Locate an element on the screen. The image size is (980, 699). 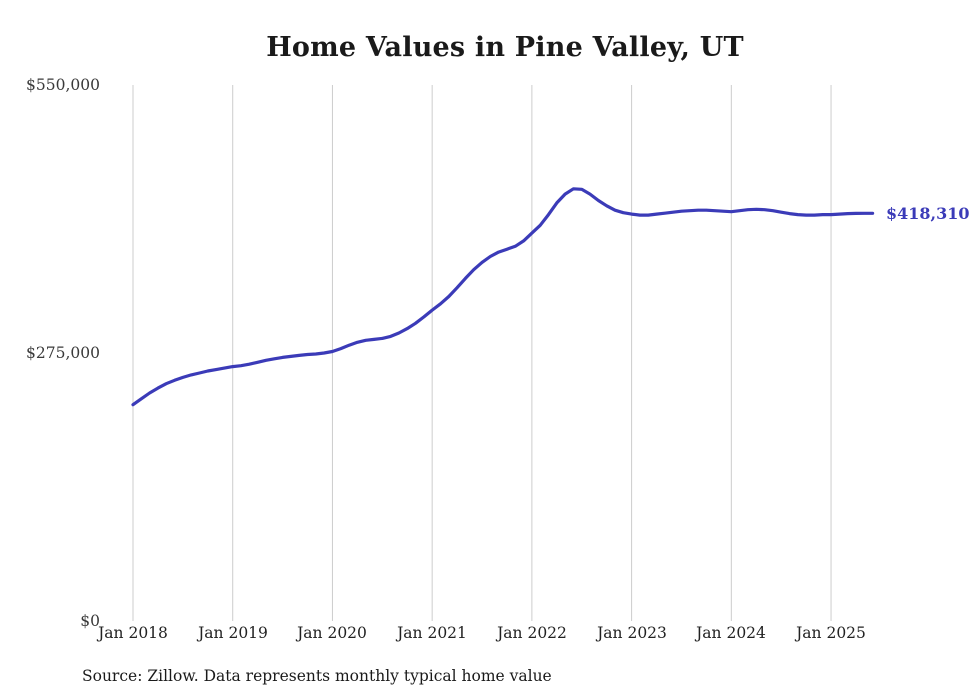
x-axis-tick-label: Jan 2018 is located at coordinates (133, 633).